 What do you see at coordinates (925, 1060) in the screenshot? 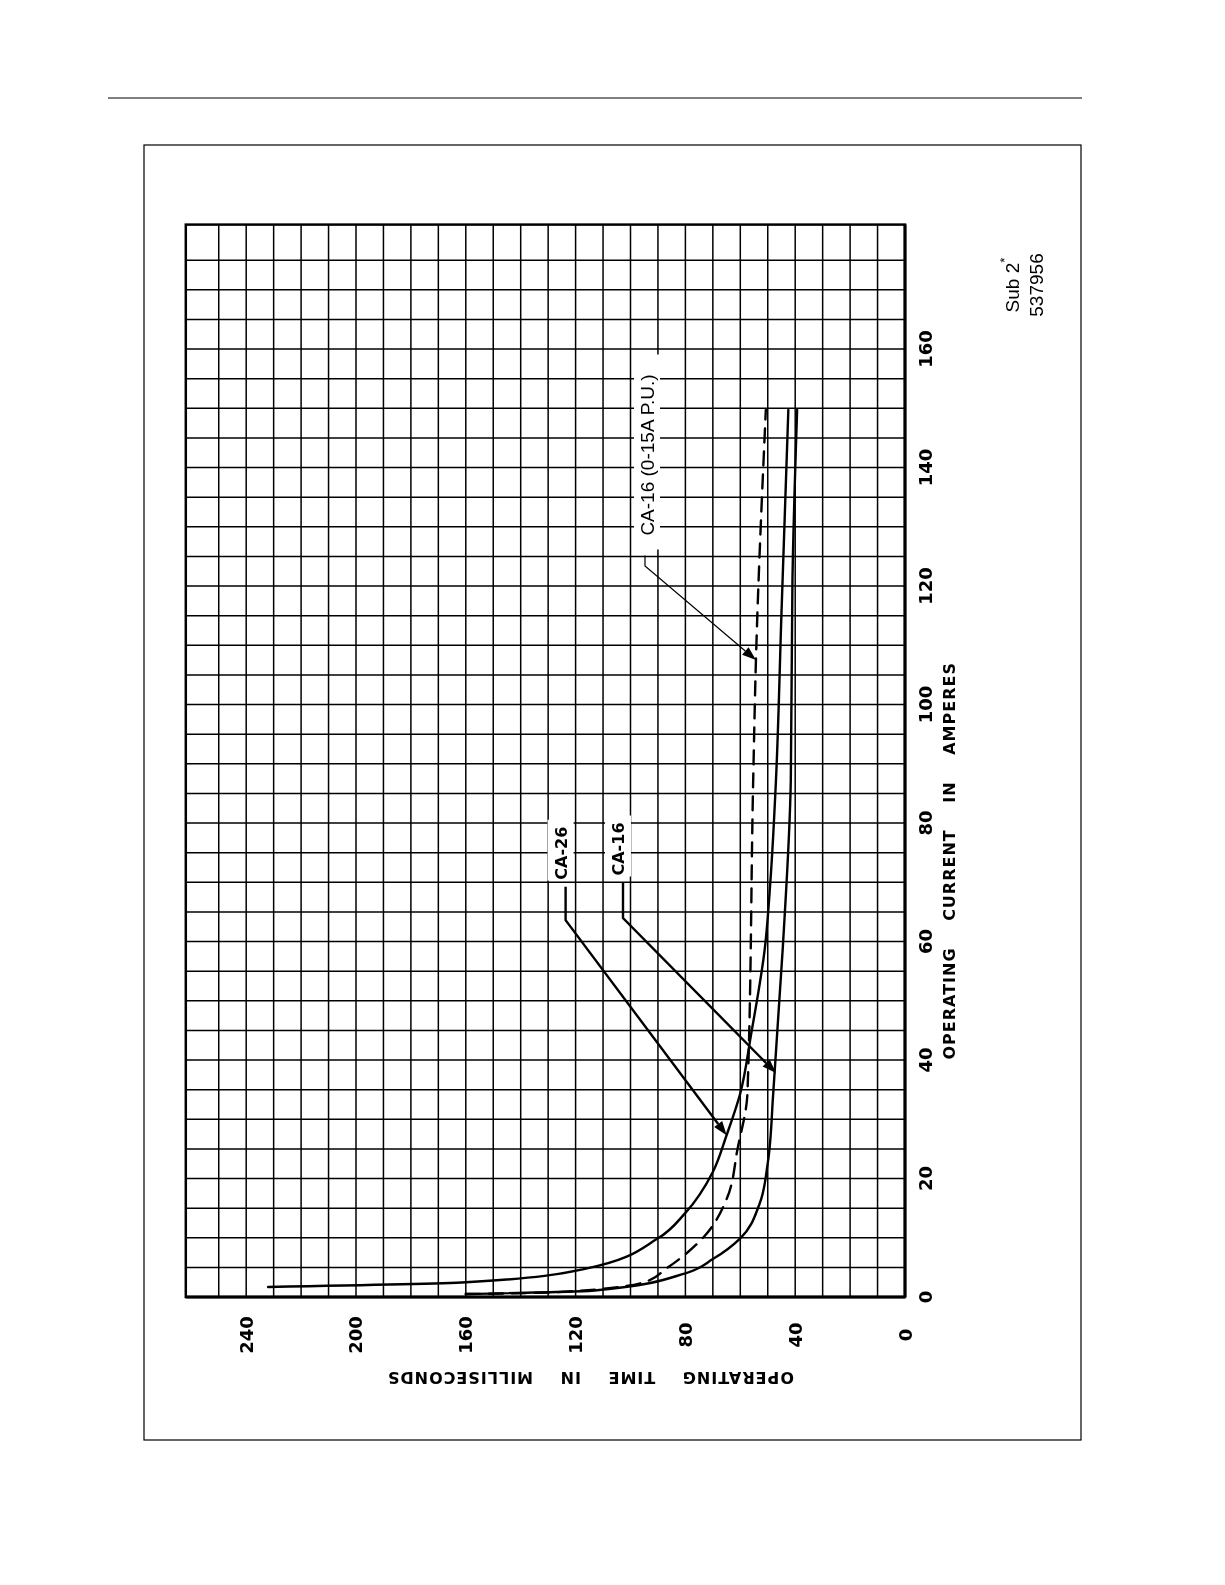
I see `y-tick-label: 40` at bounding box center [925, 1060].